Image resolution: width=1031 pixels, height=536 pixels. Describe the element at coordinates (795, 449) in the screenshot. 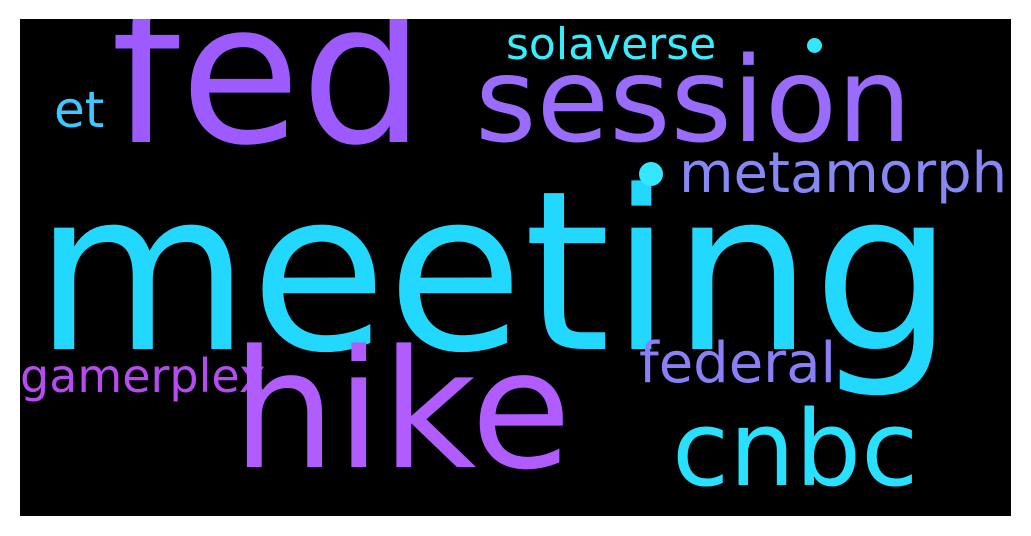

I see `word-cnbc: cnbc` at that location.